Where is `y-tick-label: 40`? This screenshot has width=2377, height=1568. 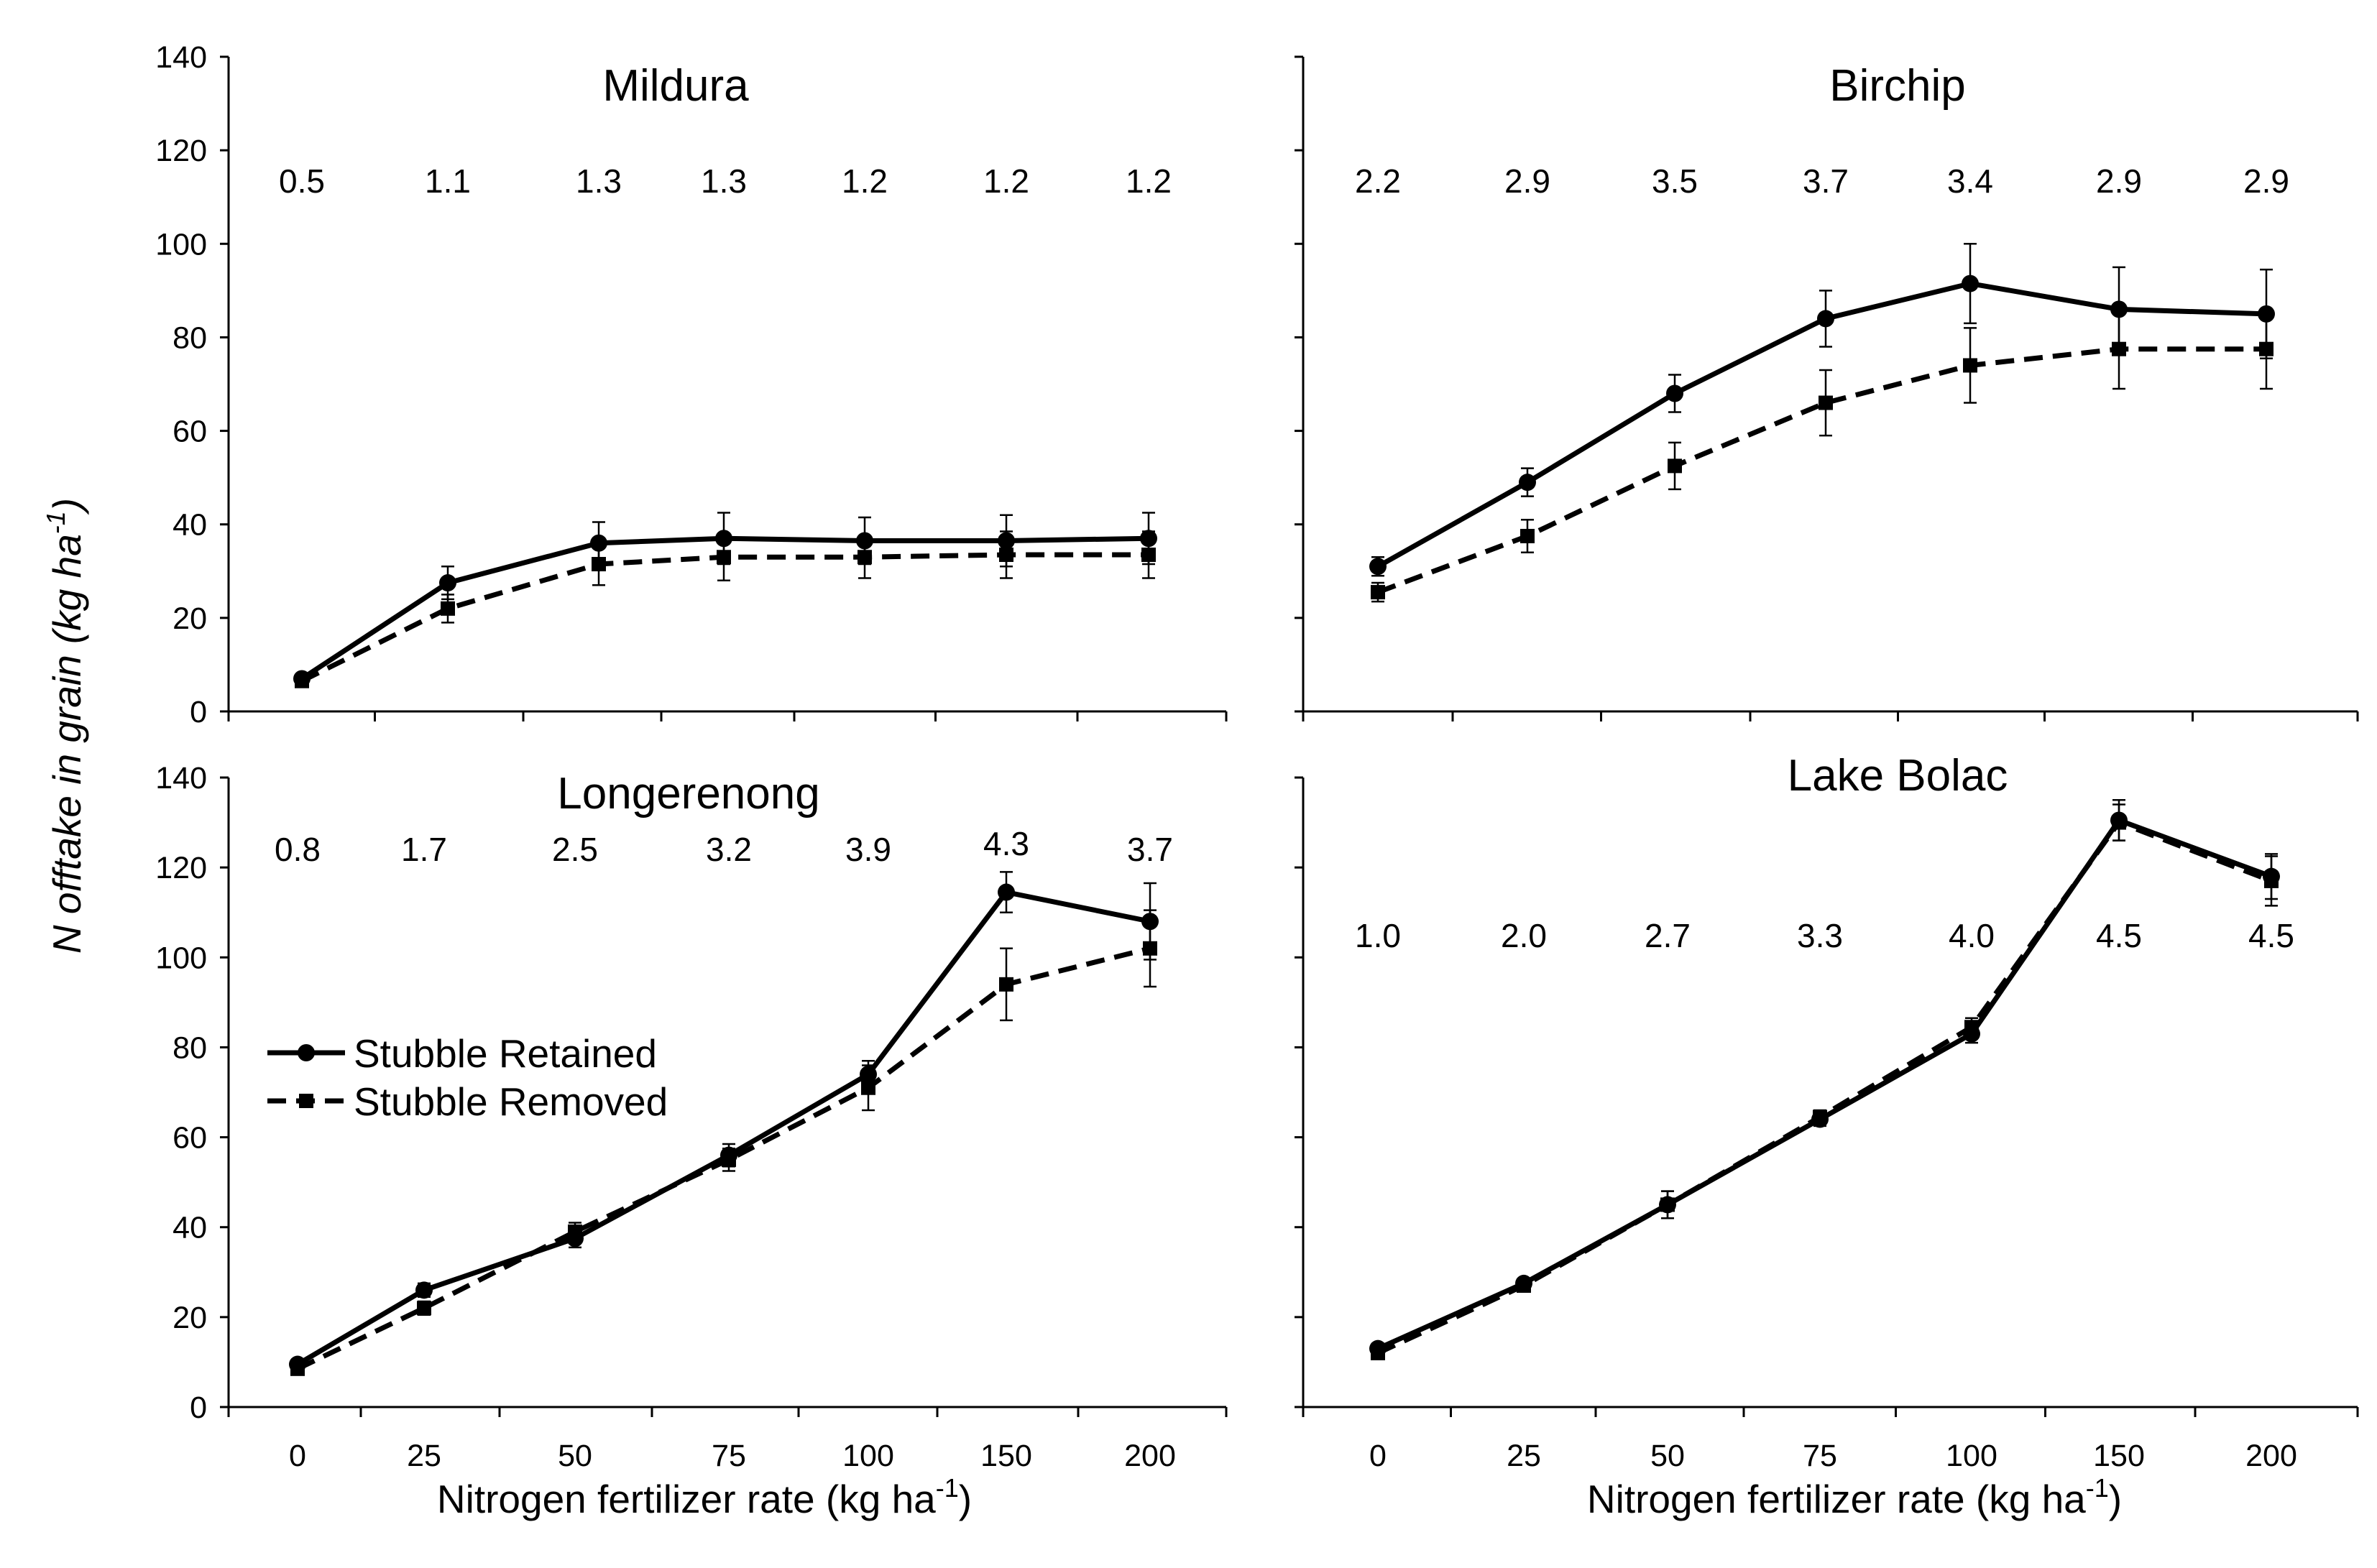 y-tick-label: 40 is located at coordinates (190, 525).